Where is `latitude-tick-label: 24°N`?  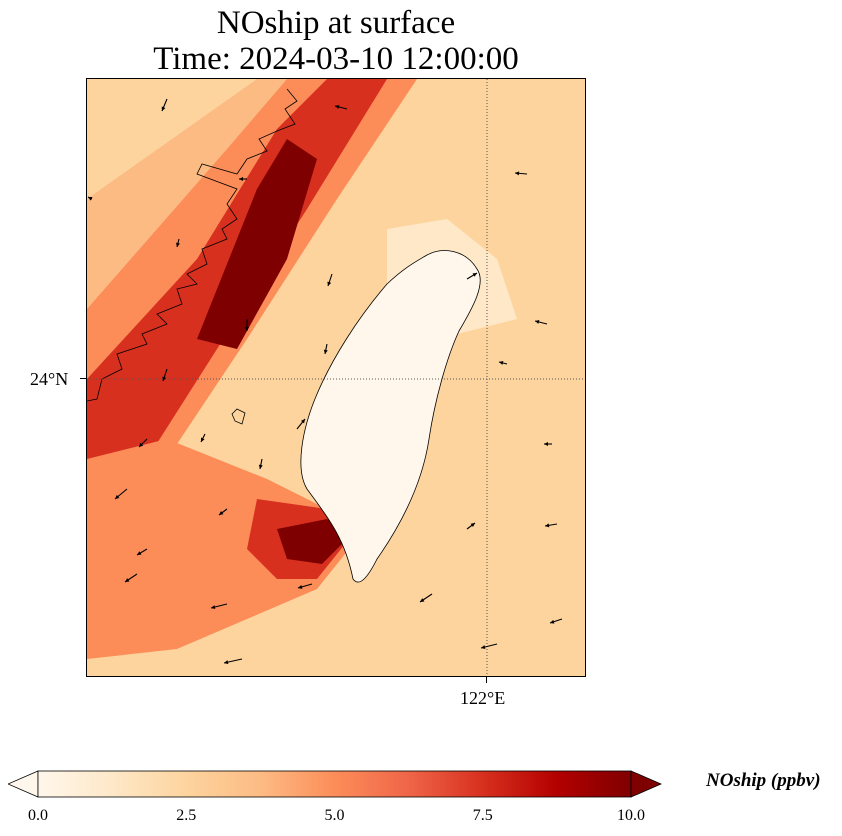 latitude-tick-label: 24°N is located at coordinates (49, 379).